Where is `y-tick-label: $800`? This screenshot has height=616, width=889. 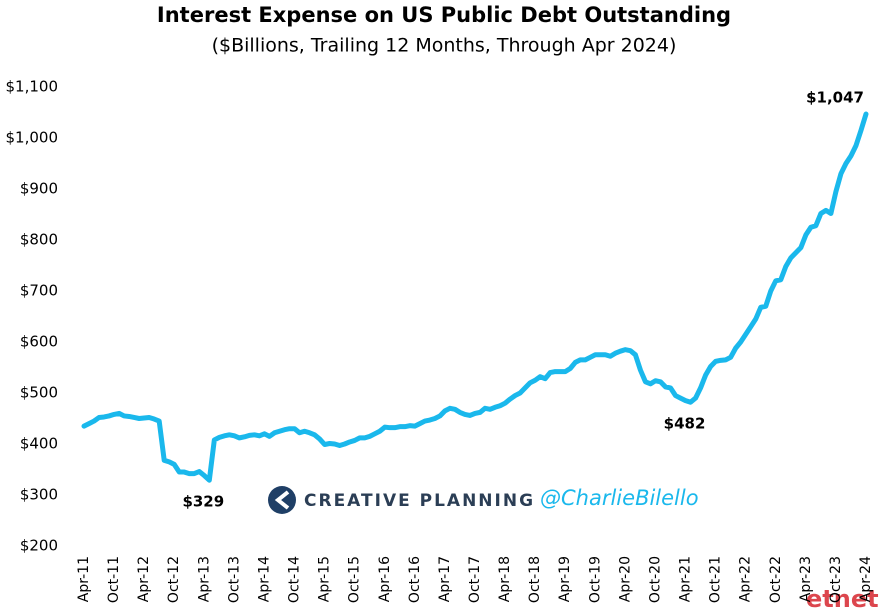 y-tick-label: $800 is located at coordinates (39, 240).